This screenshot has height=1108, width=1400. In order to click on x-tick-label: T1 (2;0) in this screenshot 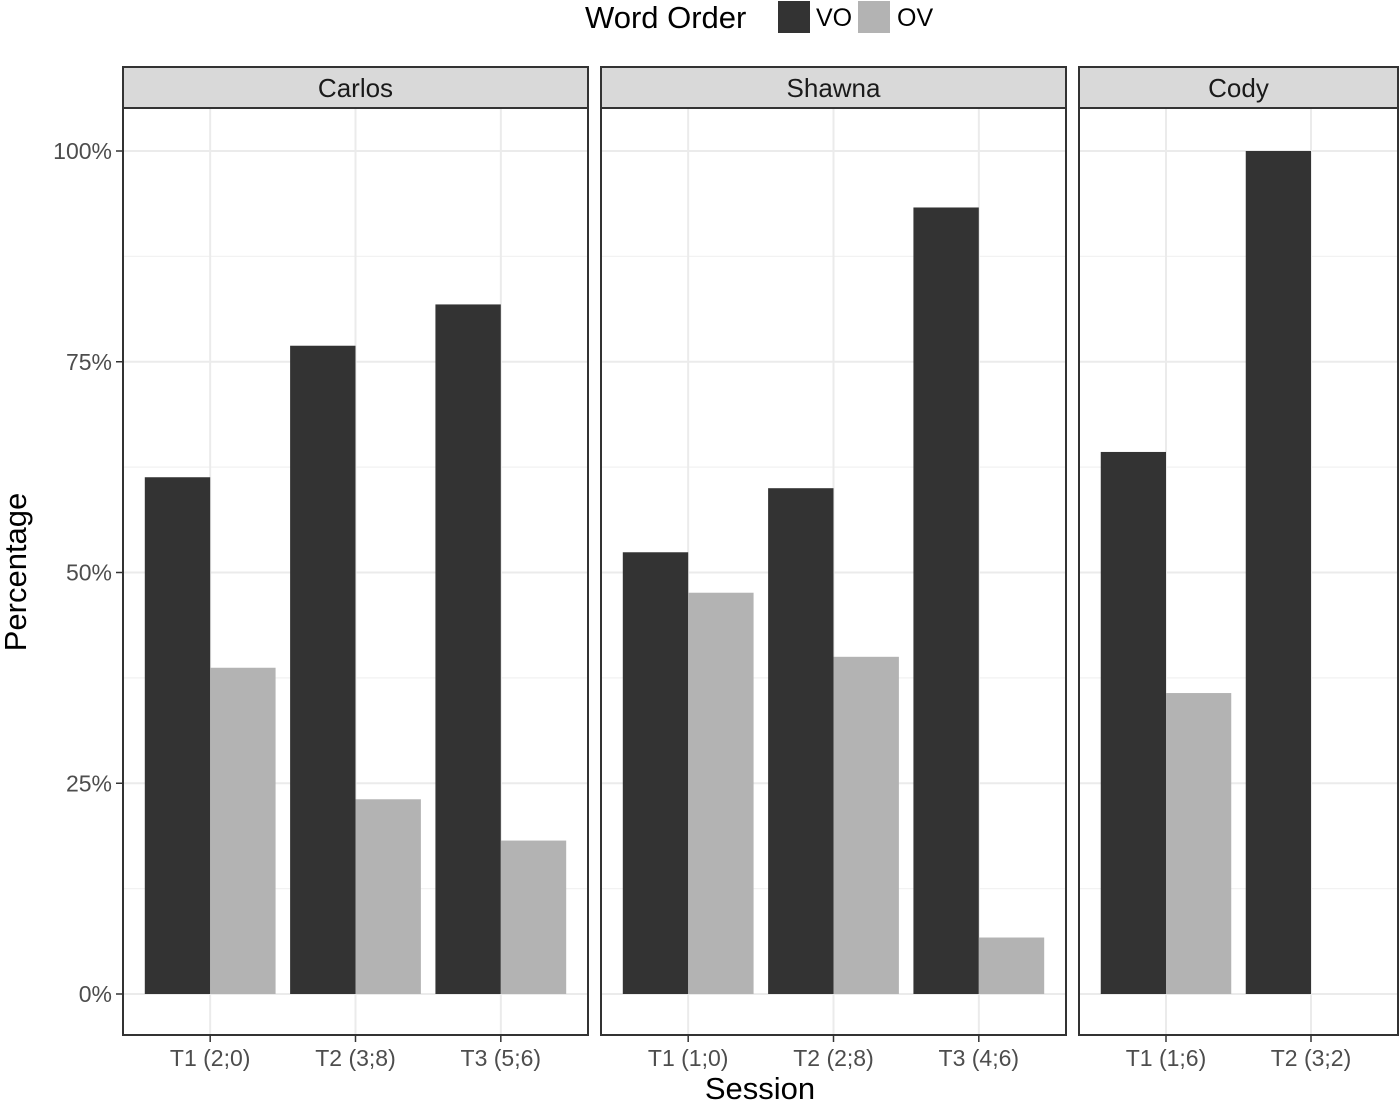, I will do `click(210, 1058)`.